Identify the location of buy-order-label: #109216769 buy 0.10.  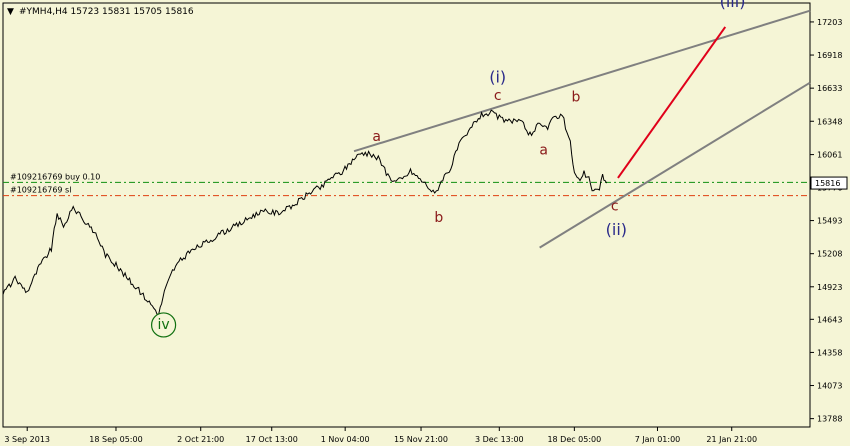
(55, 176).